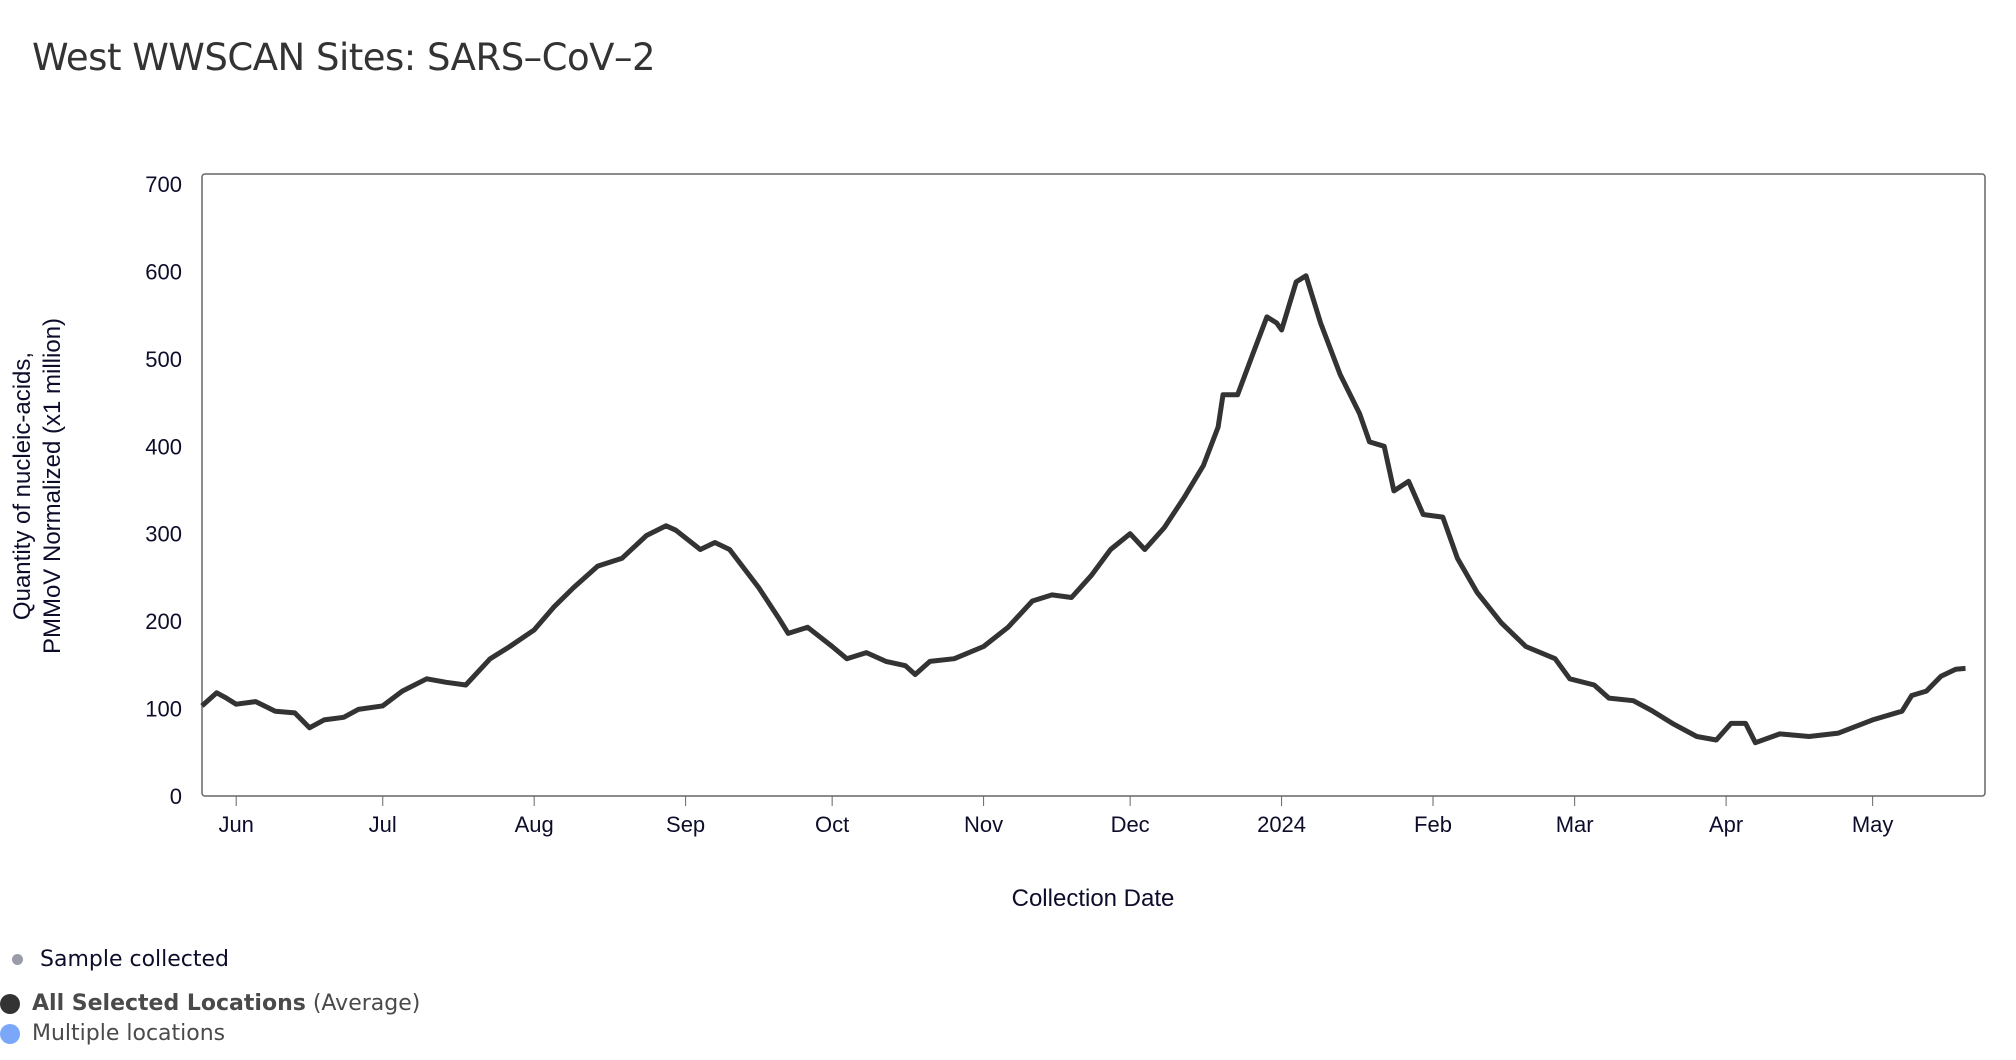 This screenshot has height=1060, width=2016. Describe the element at coordinates (163, 446) in the screenshot. I see `y-tick-label: 400` at that location.